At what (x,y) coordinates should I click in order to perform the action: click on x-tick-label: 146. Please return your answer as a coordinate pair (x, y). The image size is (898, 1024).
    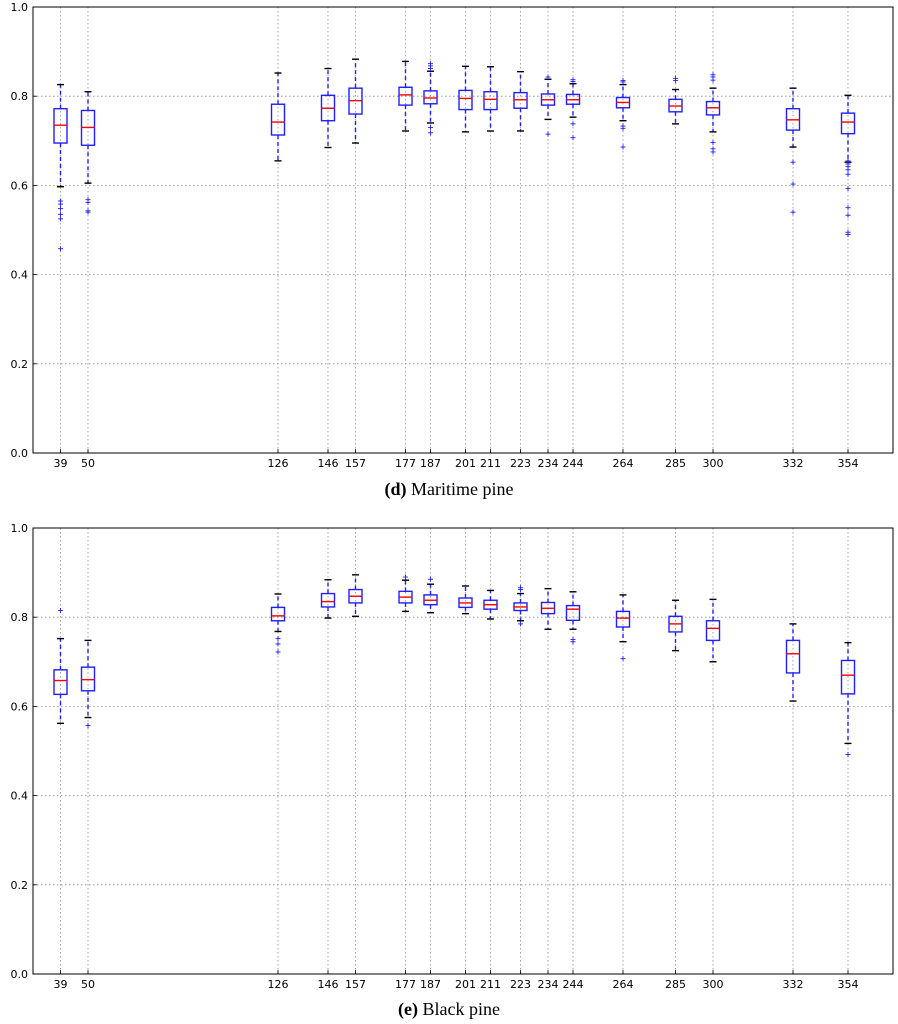
    Looking at the image, I should click on (328, 984).